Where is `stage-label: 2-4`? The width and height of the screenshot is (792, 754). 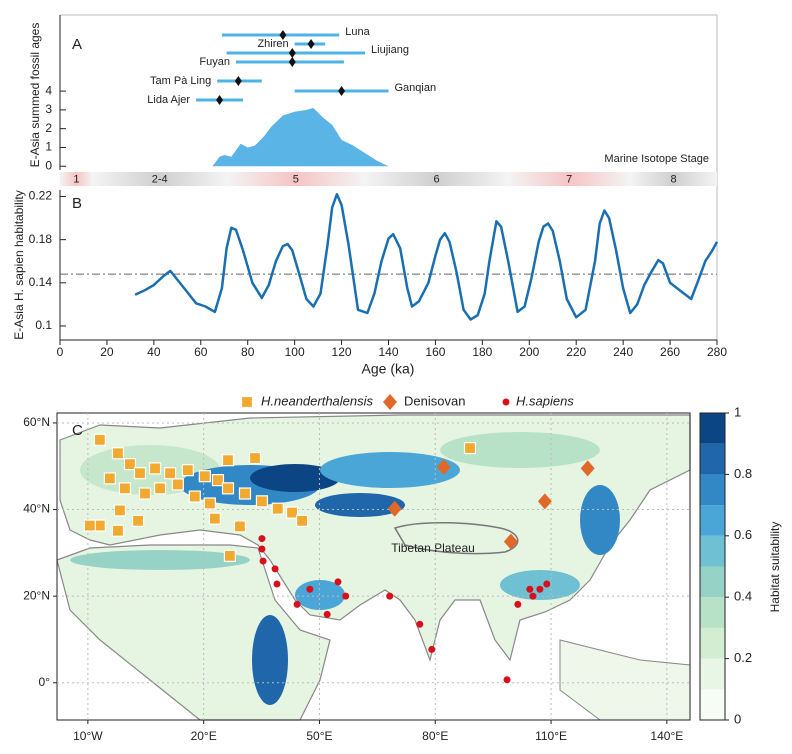 stage-label: 2-4 is located at coordinates (160, 179).